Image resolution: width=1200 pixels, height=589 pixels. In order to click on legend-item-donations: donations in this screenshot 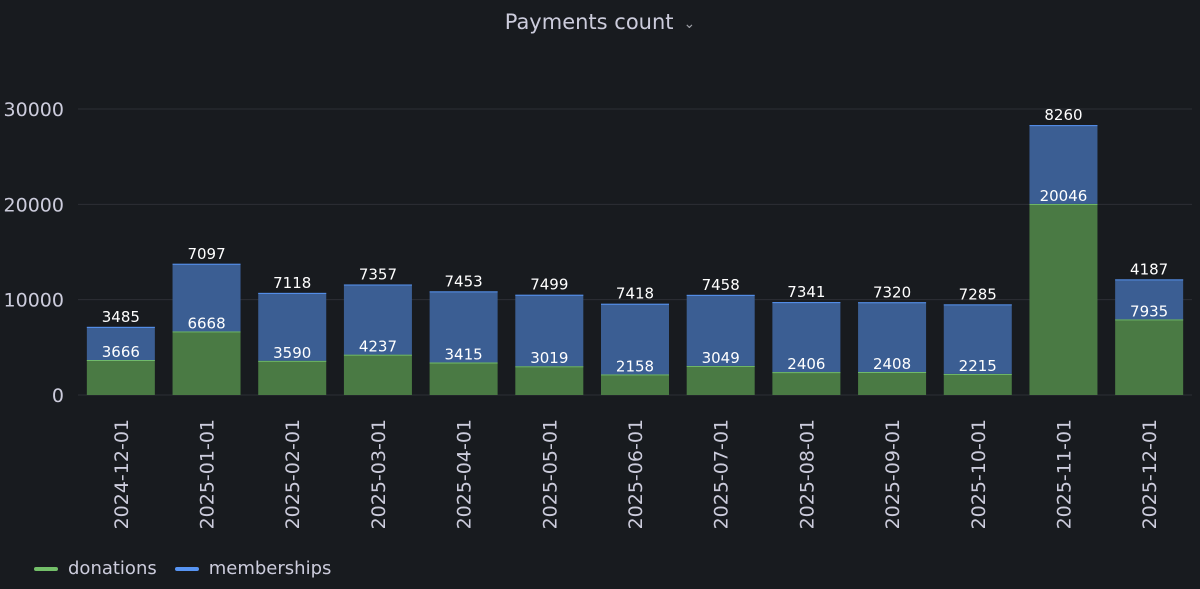, I will do `click(95, 568)`.